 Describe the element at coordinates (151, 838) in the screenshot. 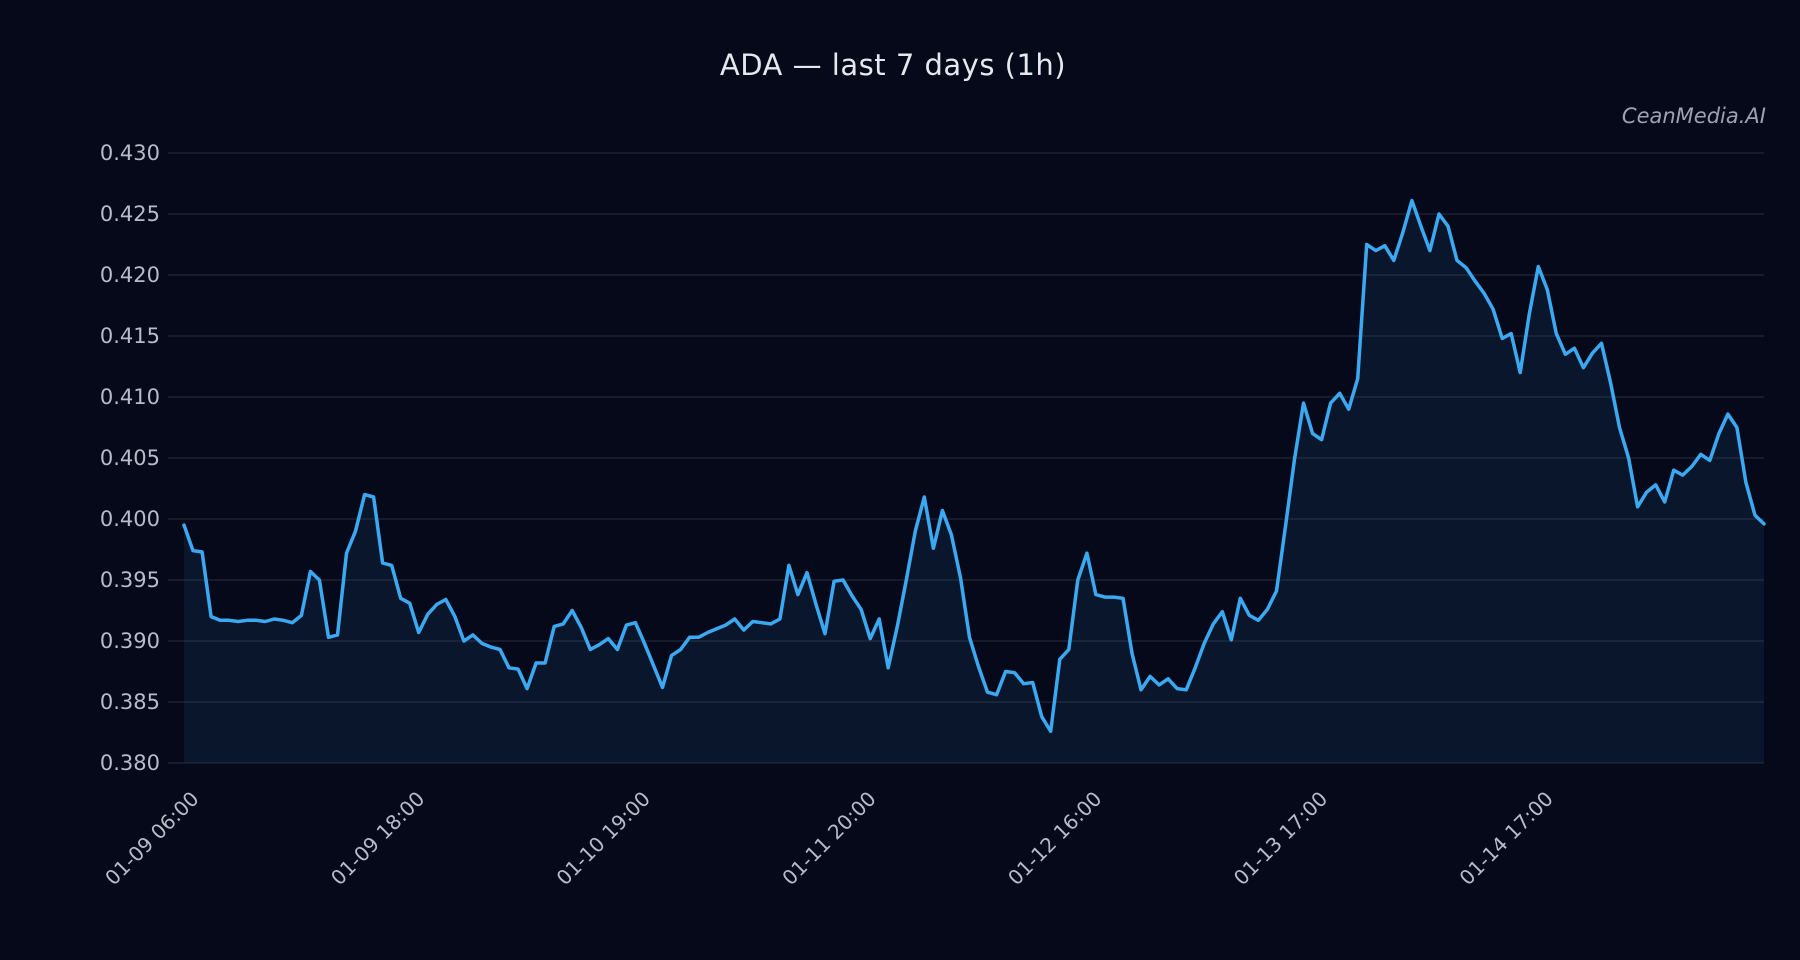

I see `x-tick-label: 01-09 06:00` at that location.